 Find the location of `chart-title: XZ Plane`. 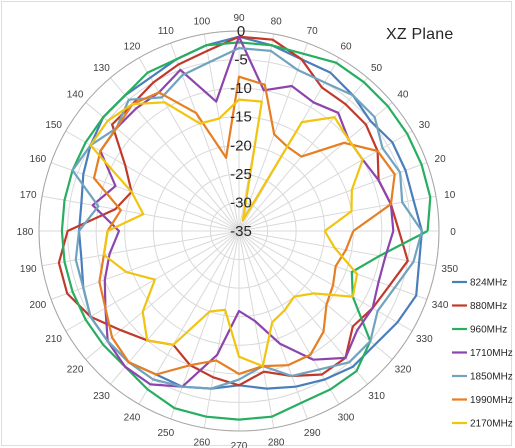

chart-title: XZ Plane is located at coordinates (420, 34).